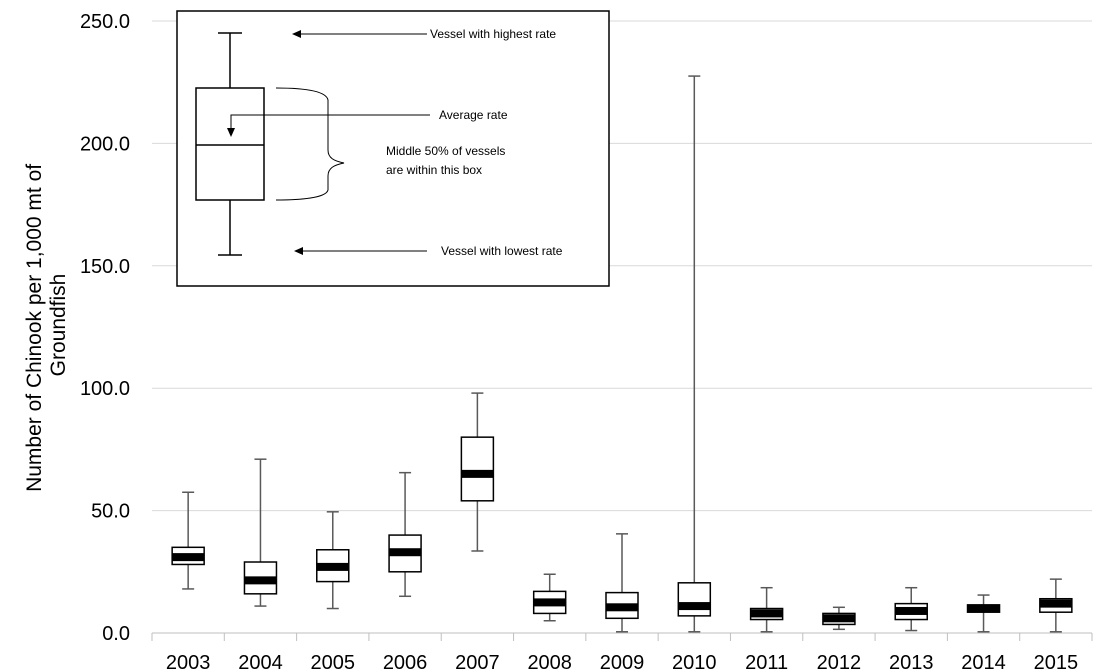 The width and height of the screenshot is (1097, 672). Describe the element at coordinates (105, 267) in the screenshot. I see `y-tick-label: 150.0` at that location.